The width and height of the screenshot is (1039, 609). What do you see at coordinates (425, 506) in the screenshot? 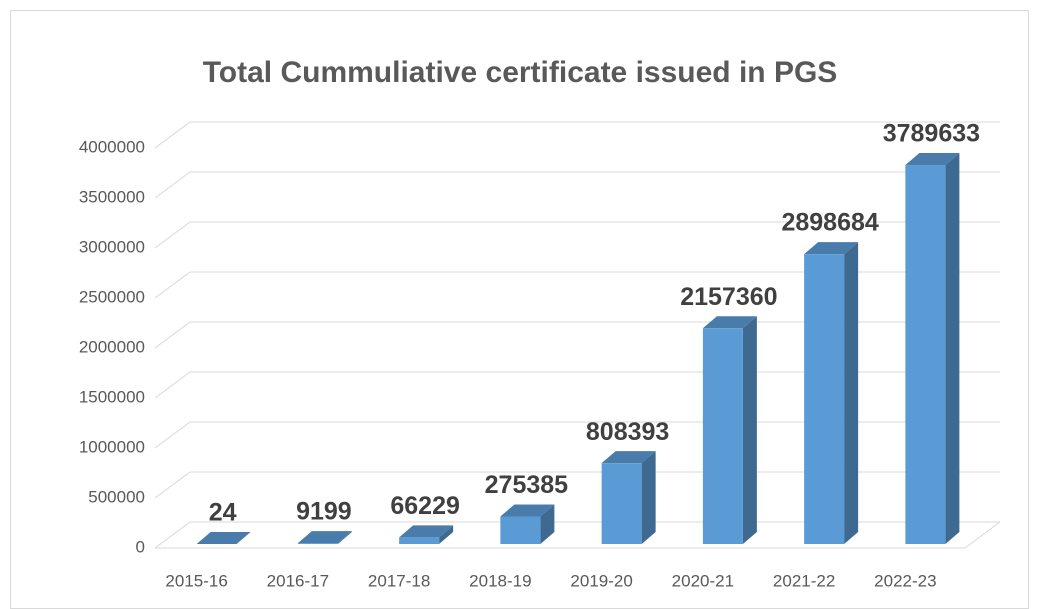
I see `data-label: 66229` at bounding box center [425, 506].